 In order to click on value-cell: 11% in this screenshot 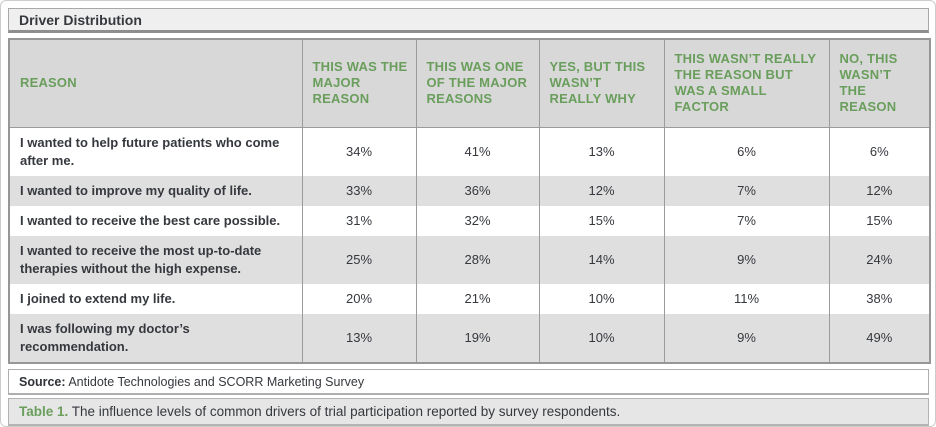, I will do `click(746, 298)`.